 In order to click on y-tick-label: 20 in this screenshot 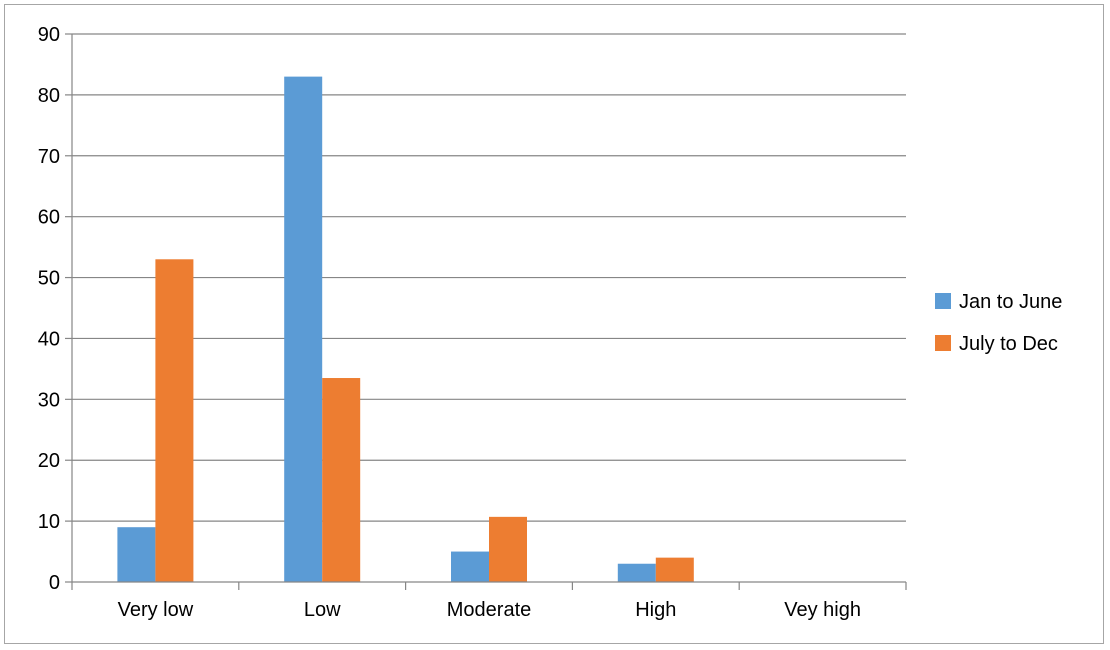, I will do `click(49, 461)`.